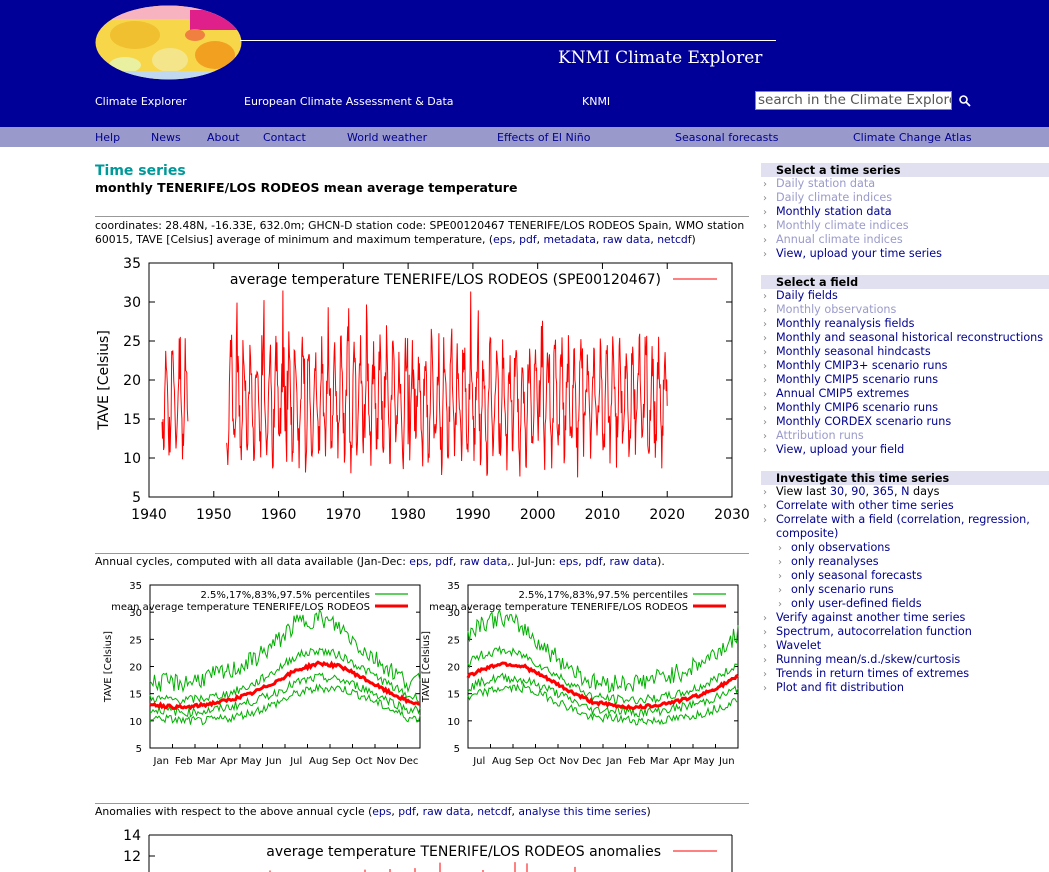  What do you see at coordinates (965, 101) in the screenshot?
I see `search-icon` at bounding box center [965, 101].